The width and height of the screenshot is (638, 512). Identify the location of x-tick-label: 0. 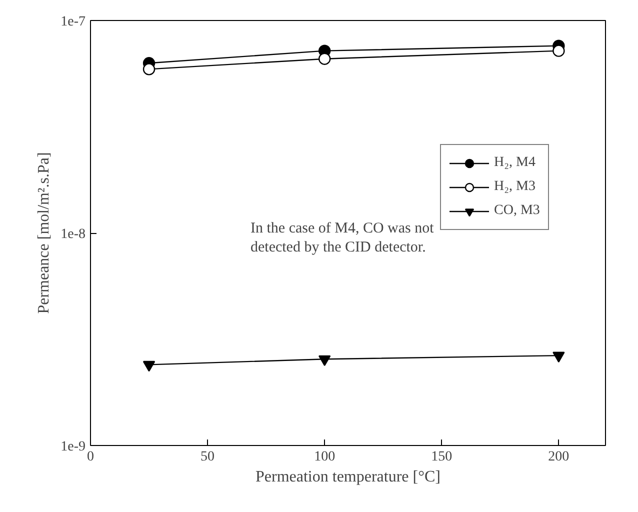
(90, 457).